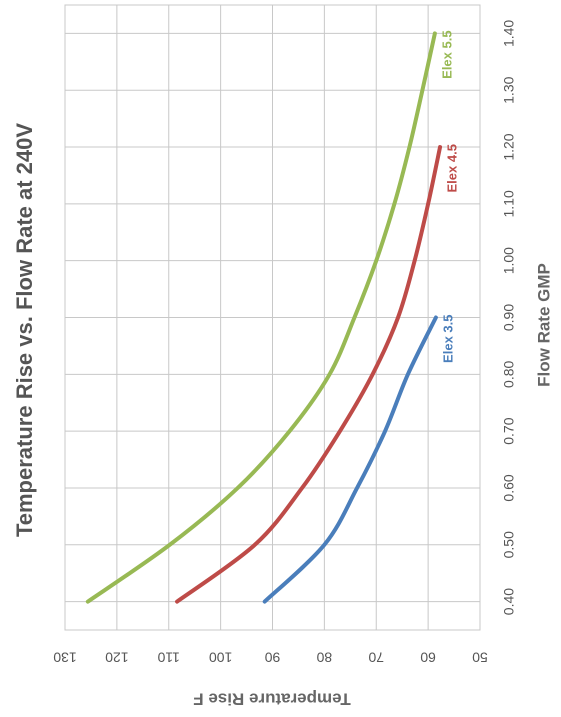 The width and height of the screenshot is (561, 717). Describe the element at coordinates (376, 657) in the screenshot. I see `y-tick-label: 70` at that location.